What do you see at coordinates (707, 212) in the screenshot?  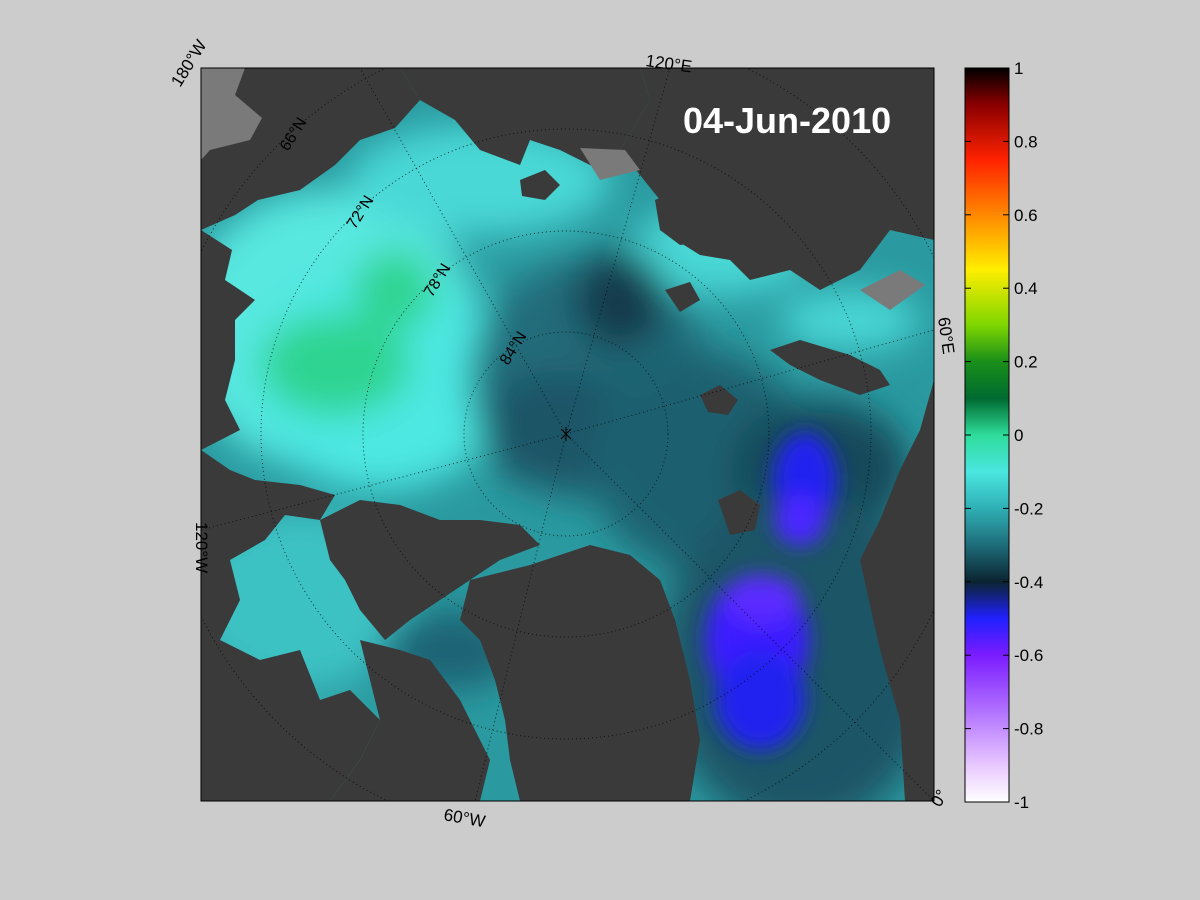 I see `land-taymyr` at bounding box center [707, 212].